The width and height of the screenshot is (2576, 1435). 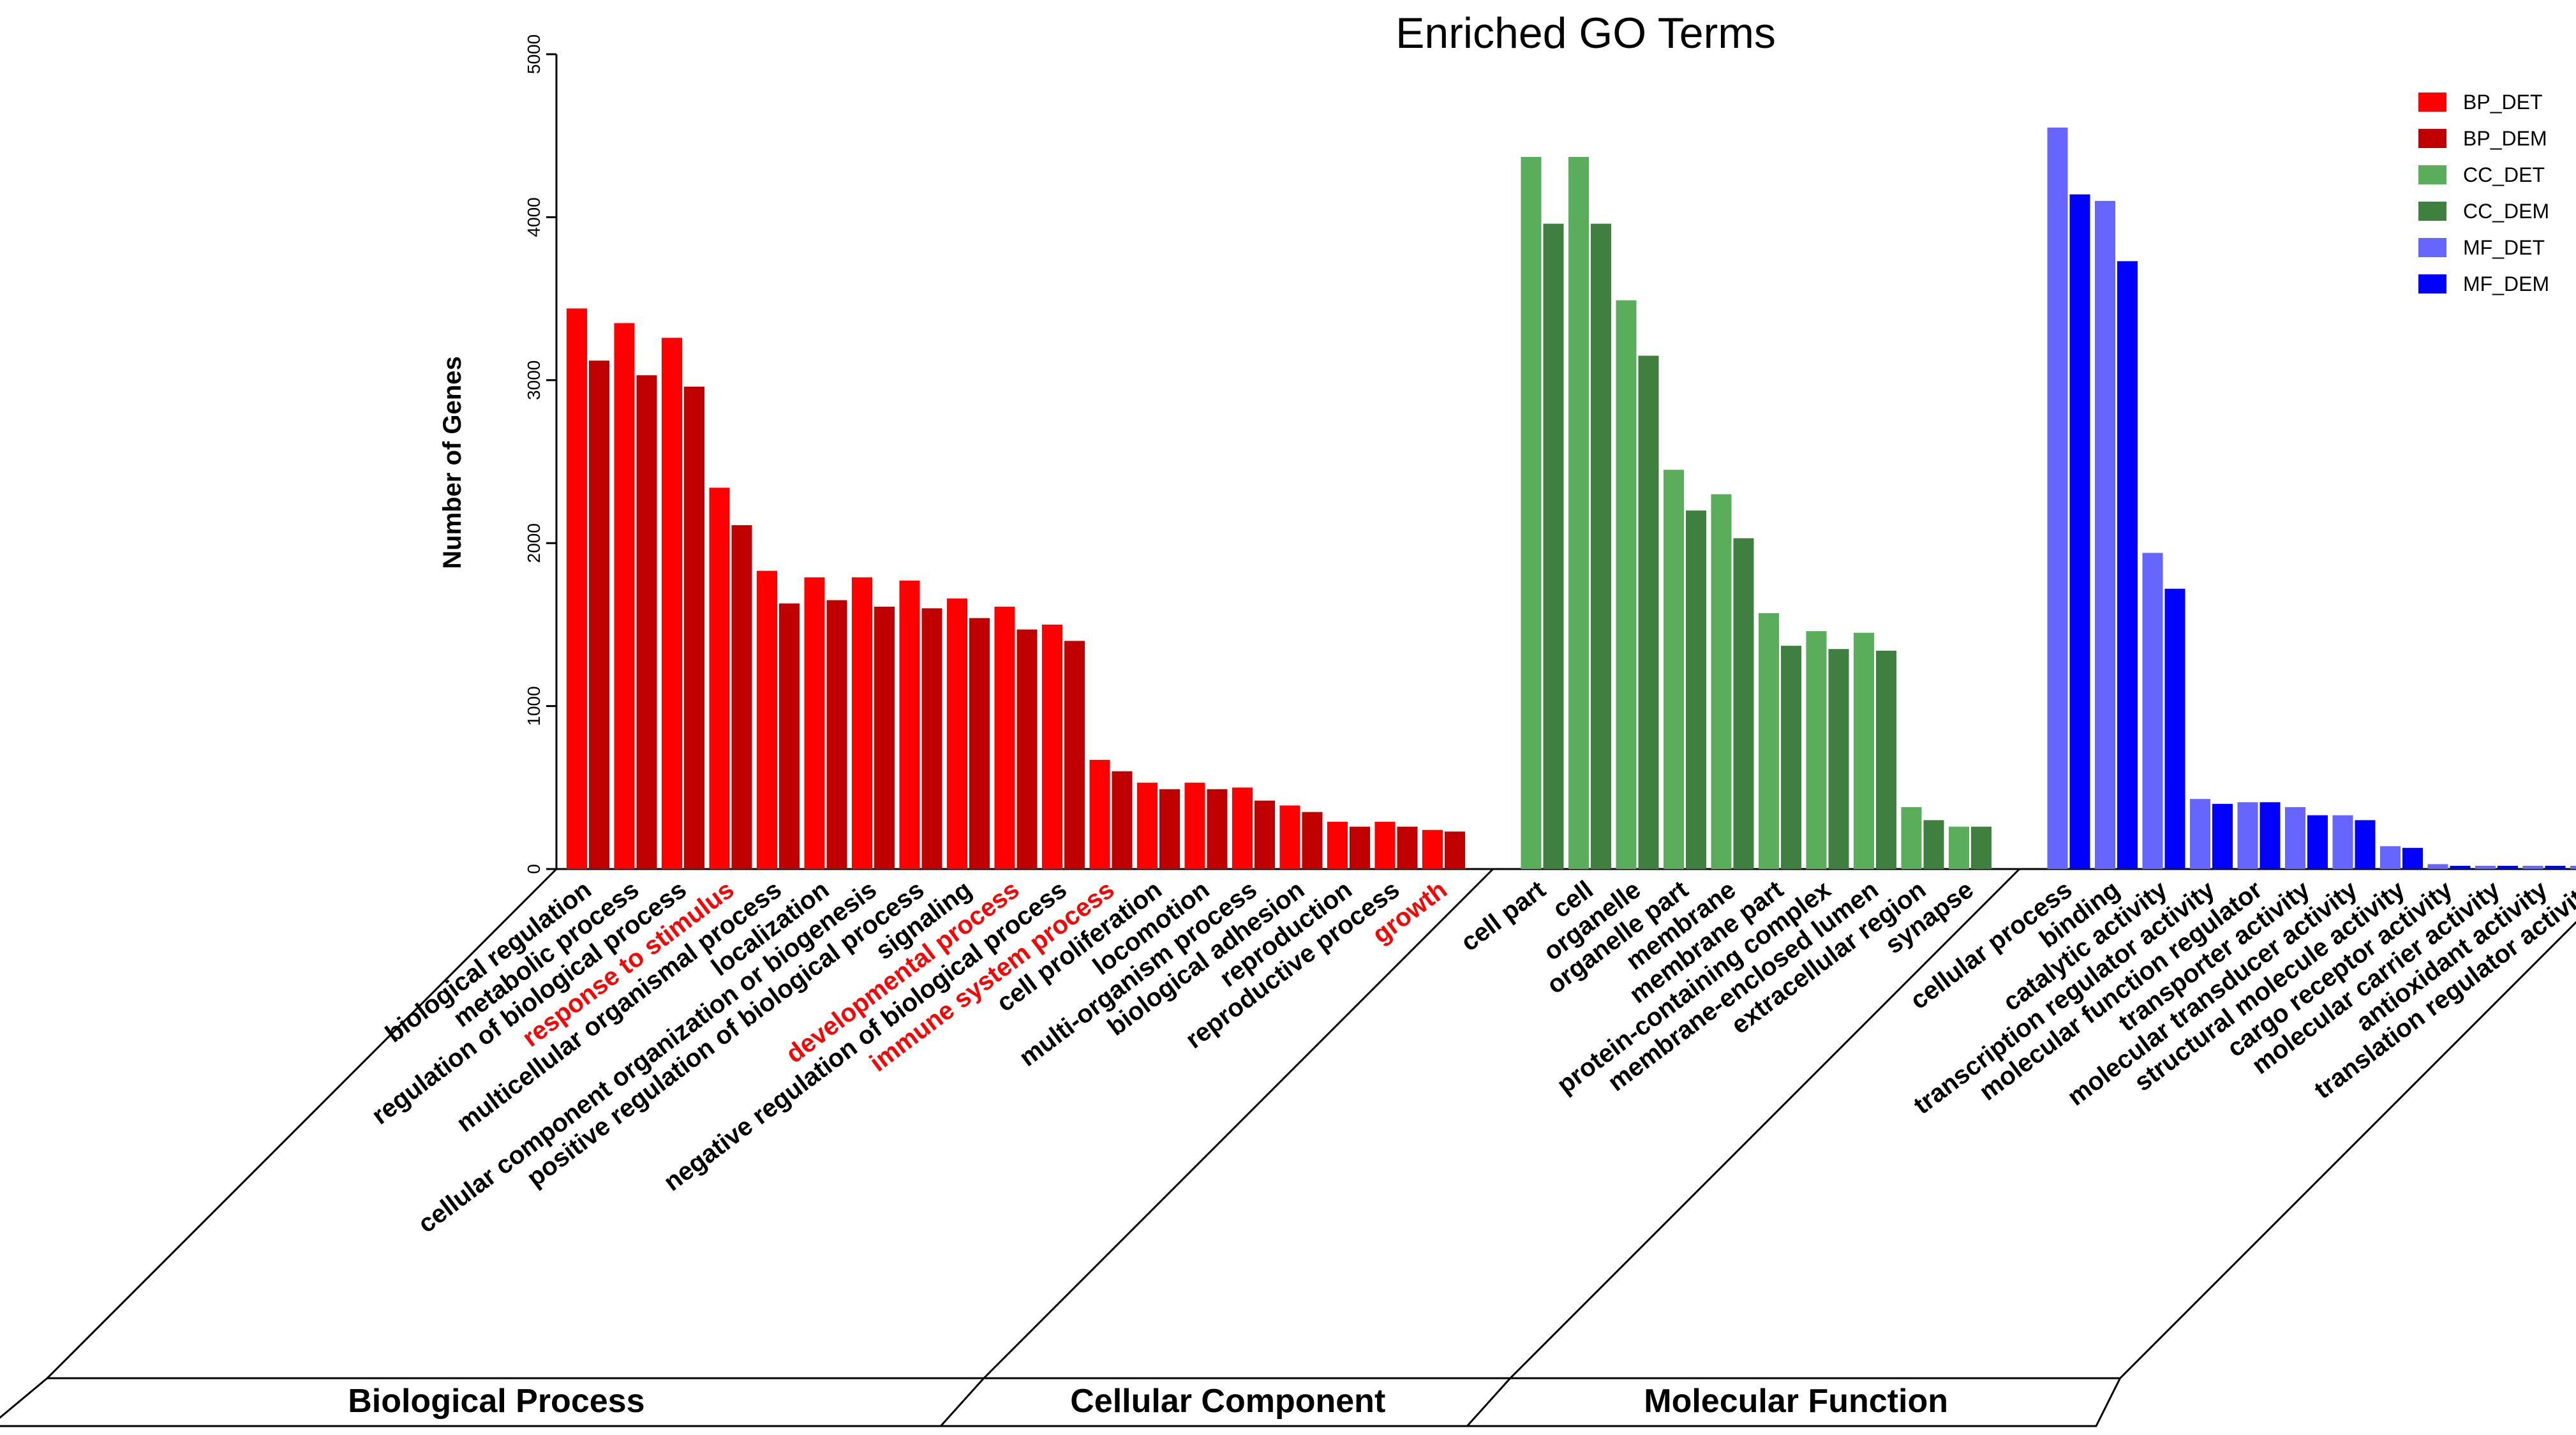 I want to click on legend-label: MF_DEM, so click(x=2506, y=283).